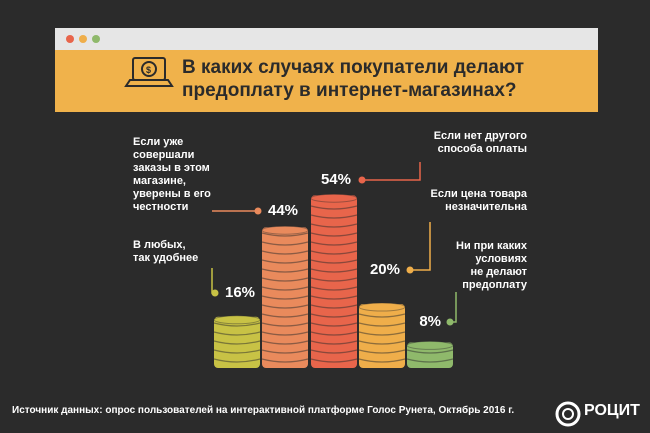  Describe the element at coordinates (385, 269) in the screenshot. I see `value-label: 20%` at that location.